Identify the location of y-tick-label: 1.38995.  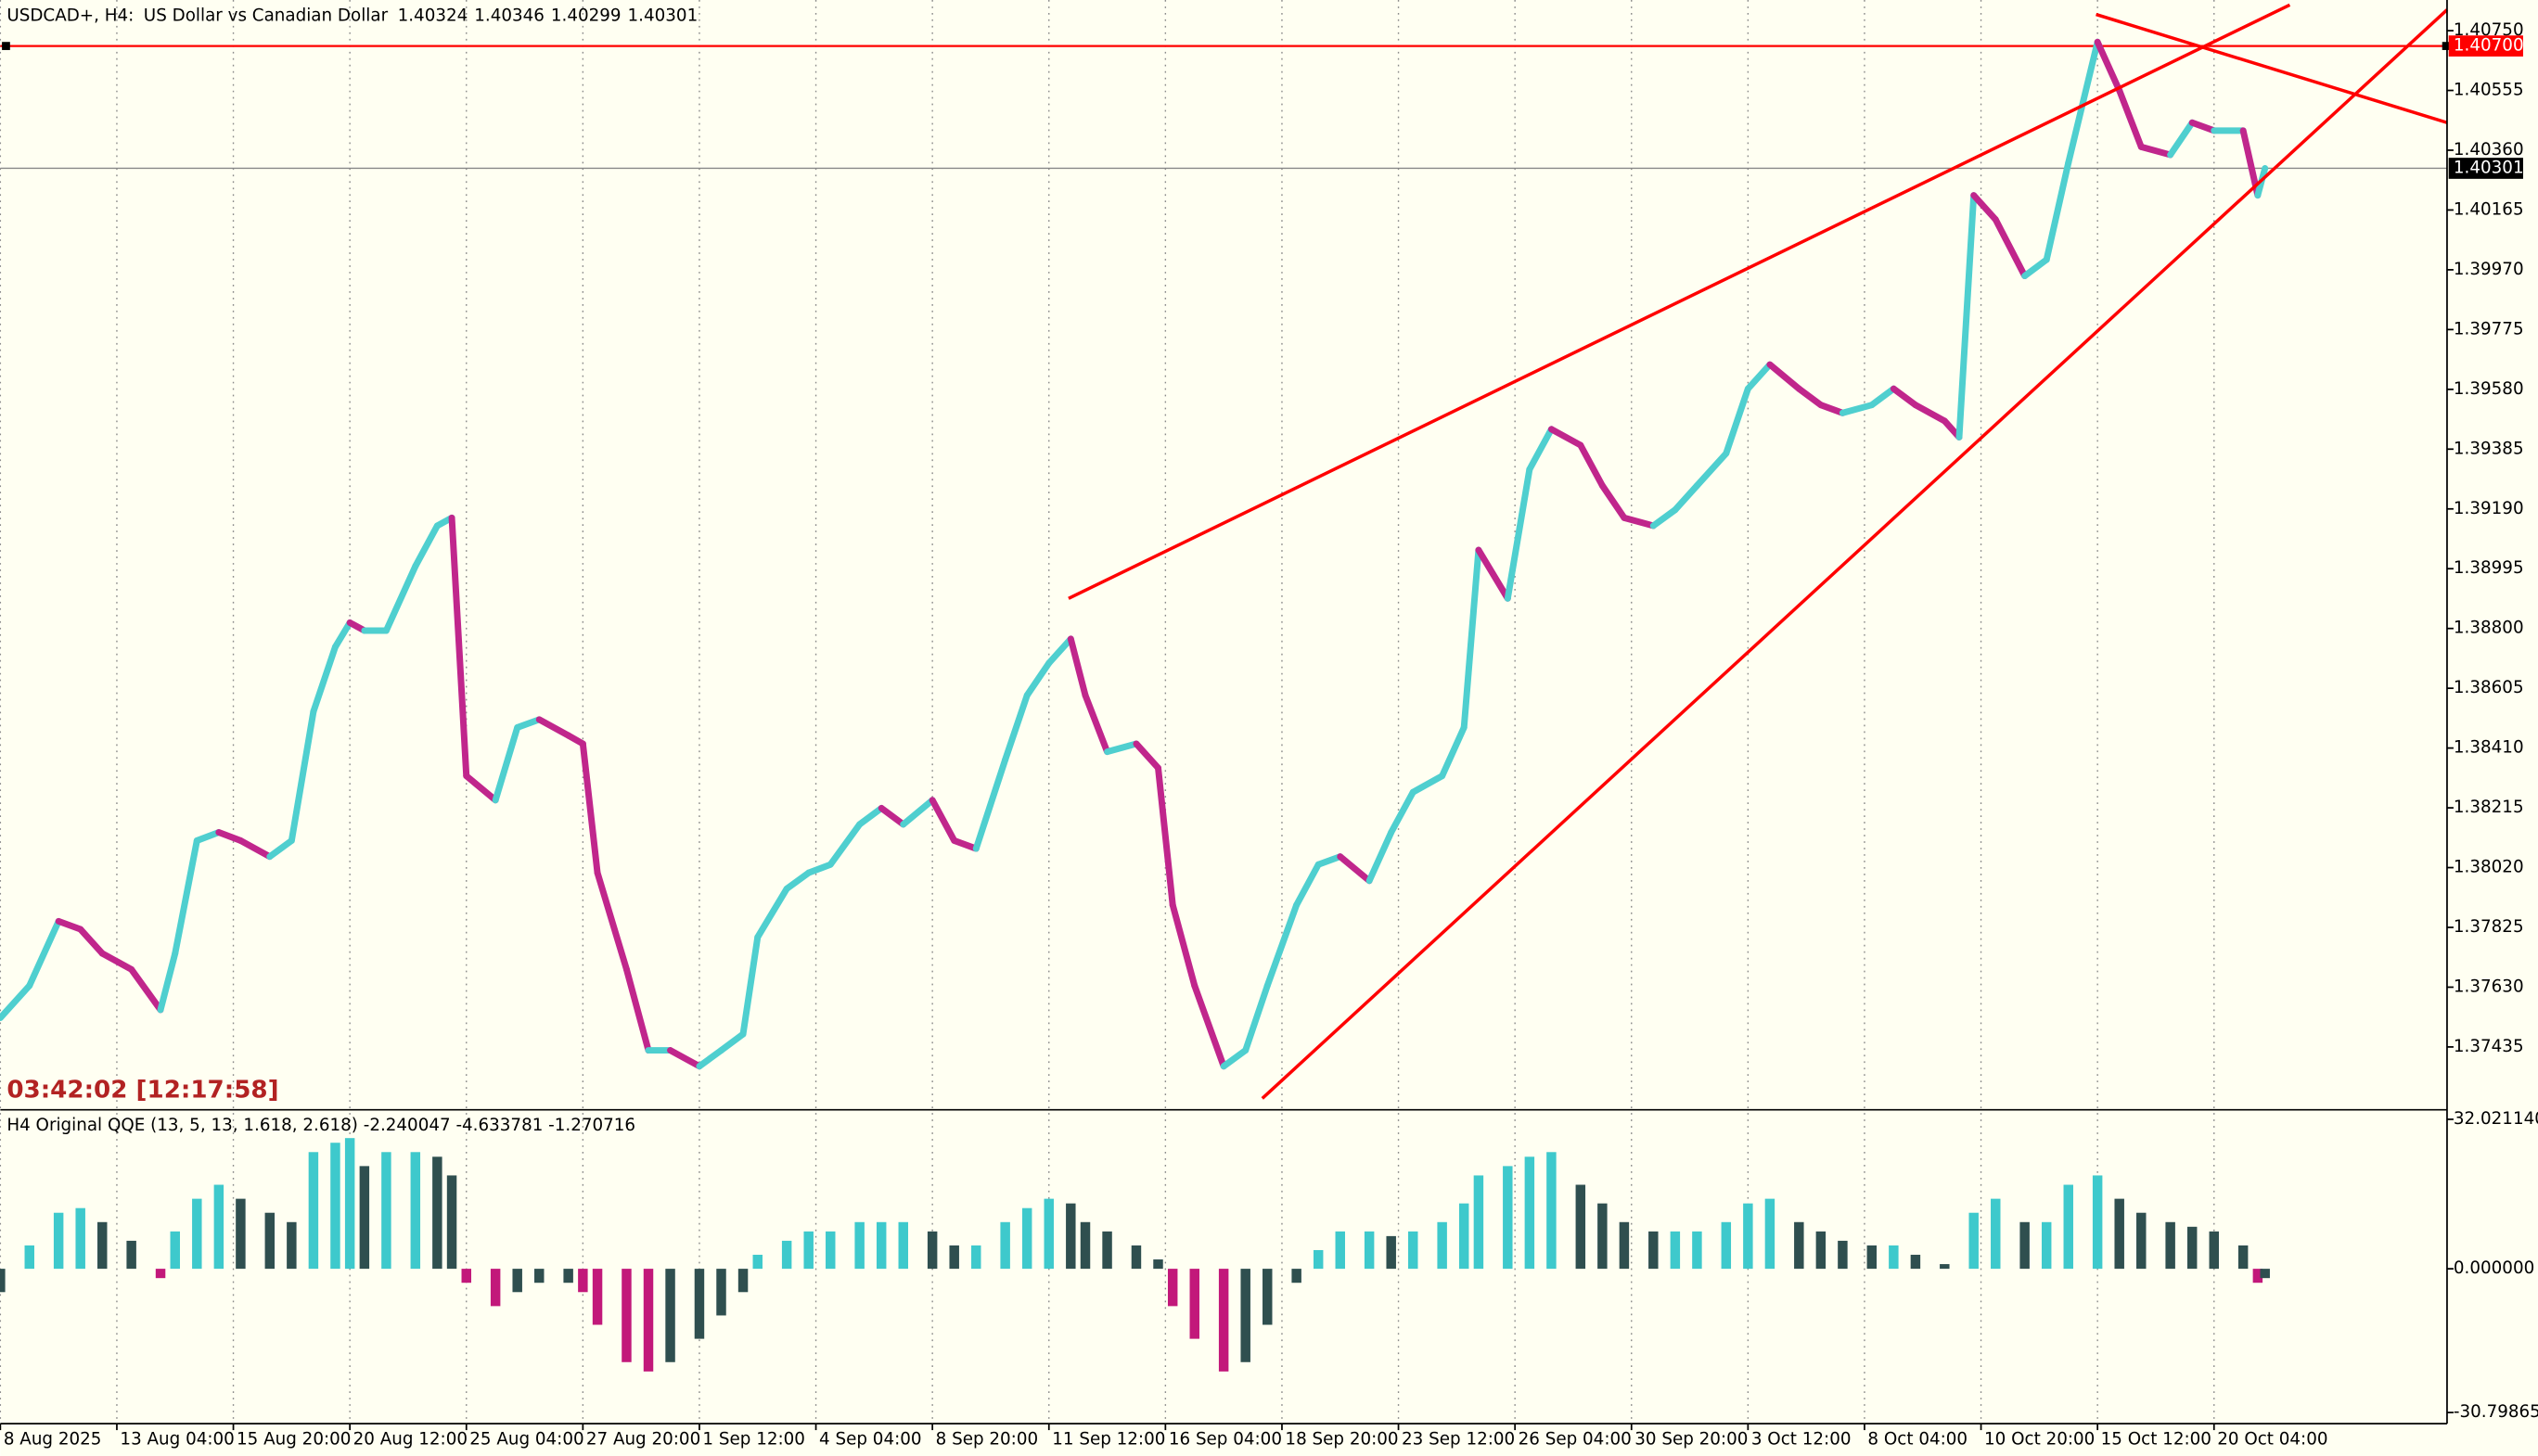
(2489, 568).